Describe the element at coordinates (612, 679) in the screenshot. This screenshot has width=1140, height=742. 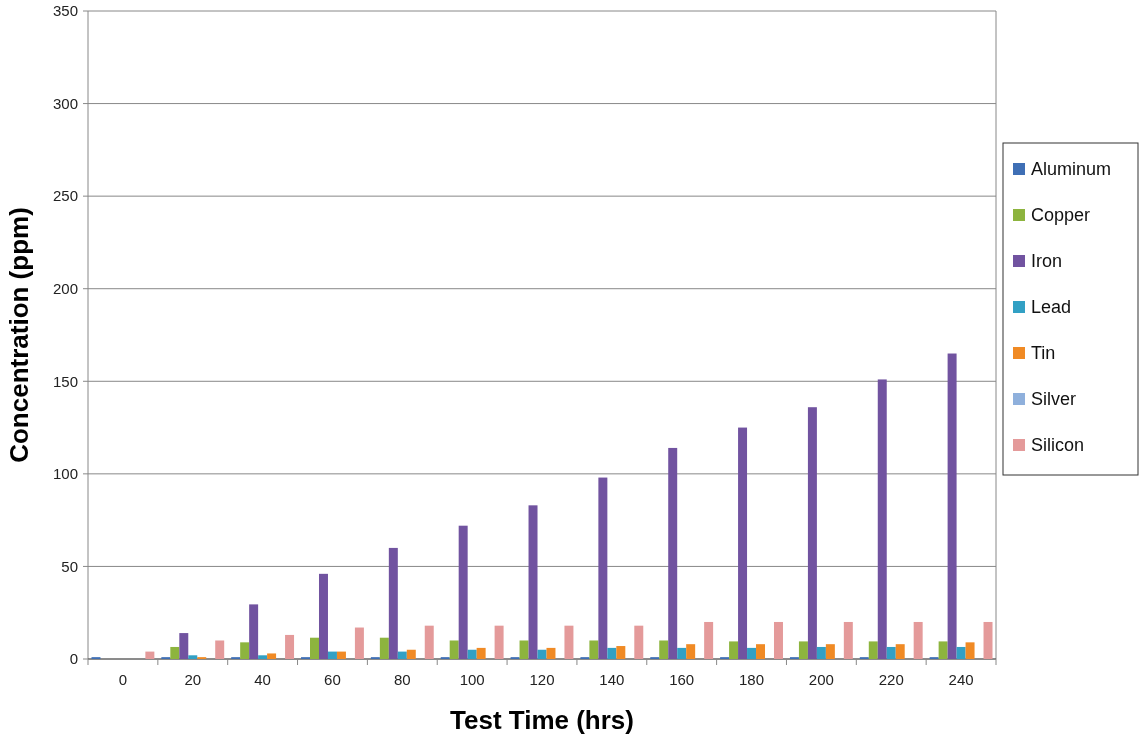
I see `x-tick-label: 140` at that location.